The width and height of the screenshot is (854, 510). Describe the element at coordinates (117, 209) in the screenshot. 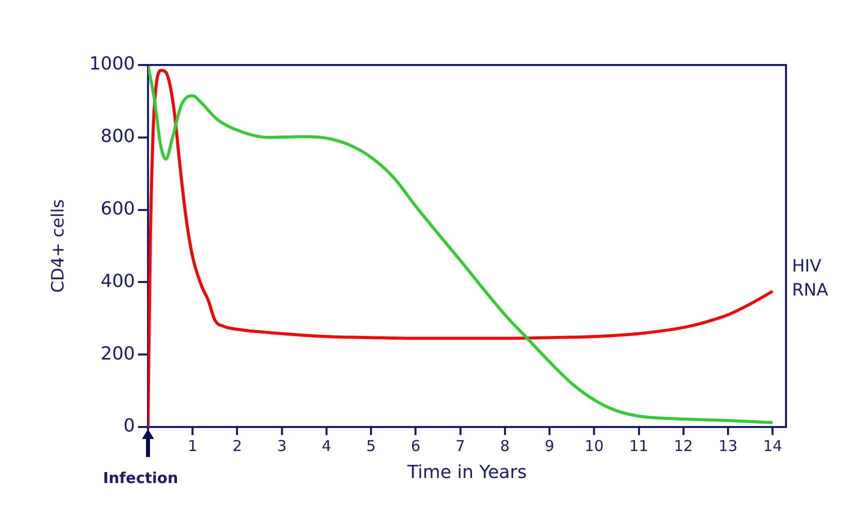

I see `y-tick-label: 600` at that location.